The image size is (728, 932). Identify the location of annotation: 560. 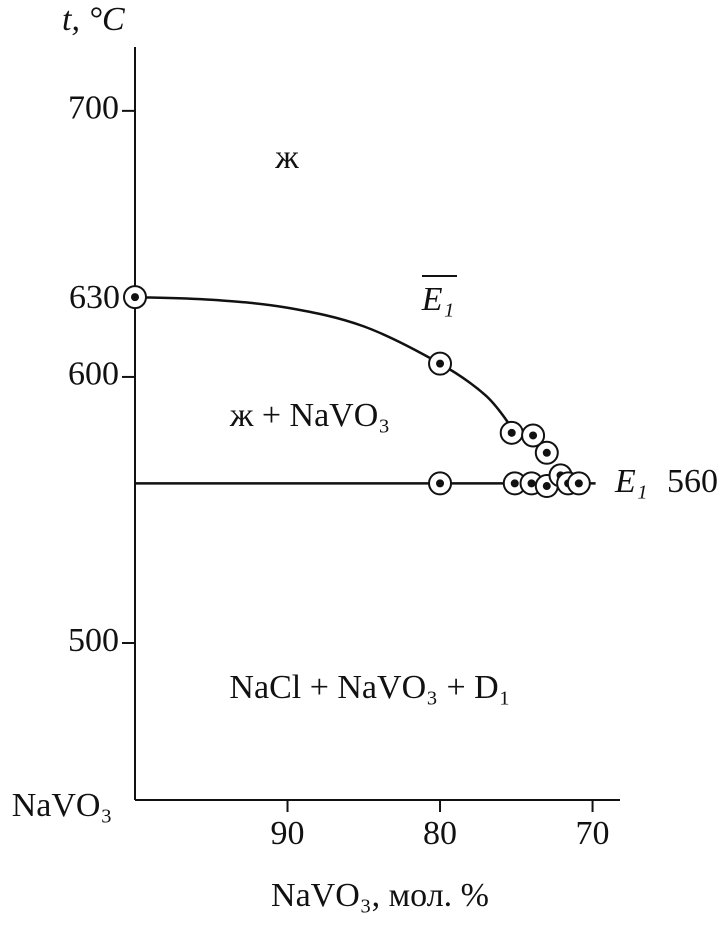
(692, 481).